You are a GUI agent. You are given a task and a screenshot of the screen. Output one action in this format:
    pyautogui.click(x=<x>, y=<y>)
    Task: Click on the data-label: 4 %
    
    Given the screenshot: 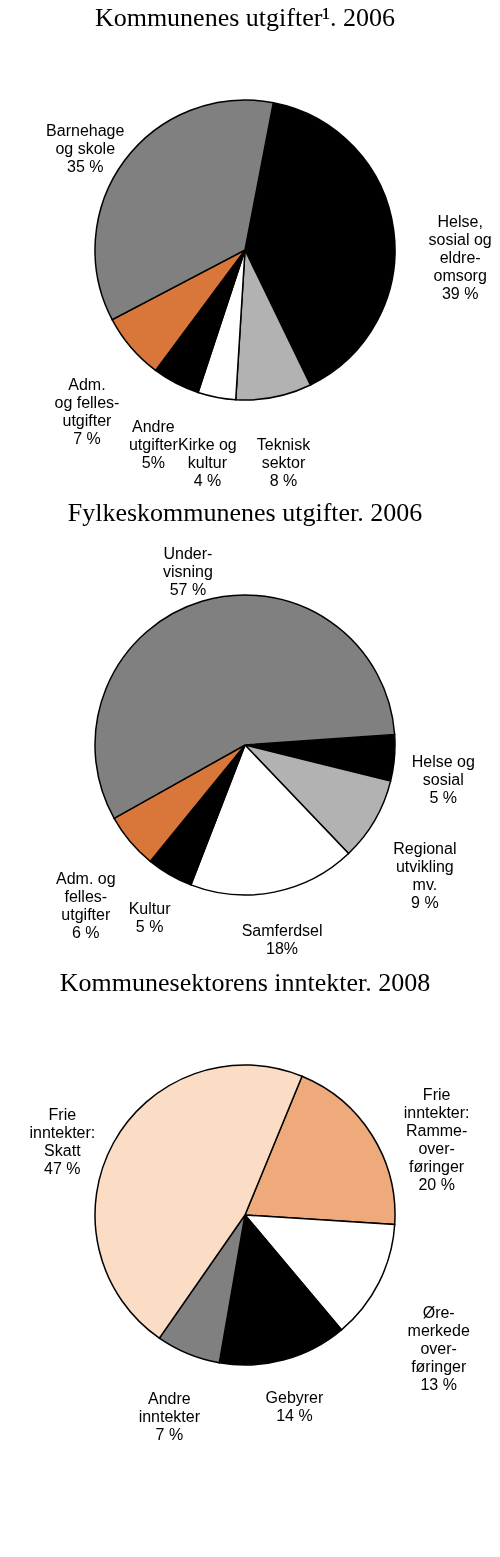 What is the action you would take?
    pyautogui.click(x=207, y=481)
    